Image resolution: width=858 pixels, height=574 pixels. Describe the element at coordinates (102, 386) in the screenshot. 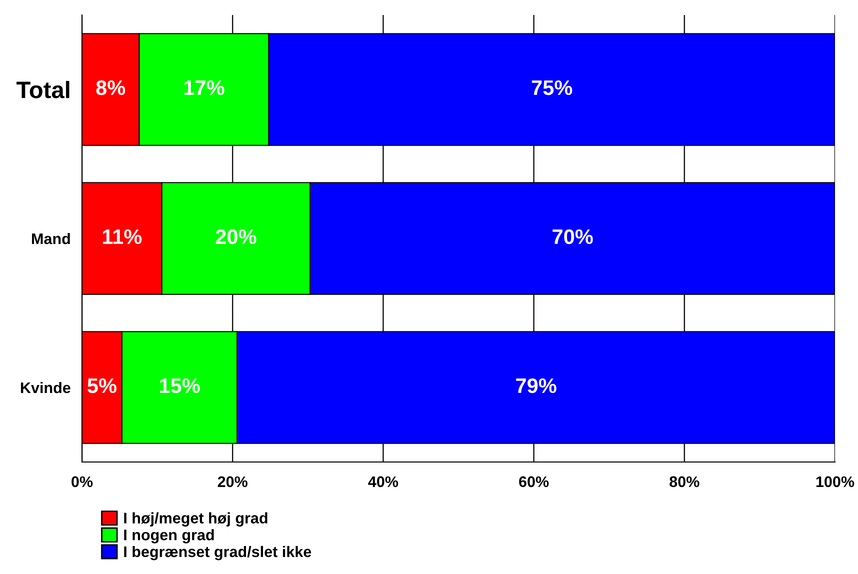

I see `data-label: 5%` at that location.